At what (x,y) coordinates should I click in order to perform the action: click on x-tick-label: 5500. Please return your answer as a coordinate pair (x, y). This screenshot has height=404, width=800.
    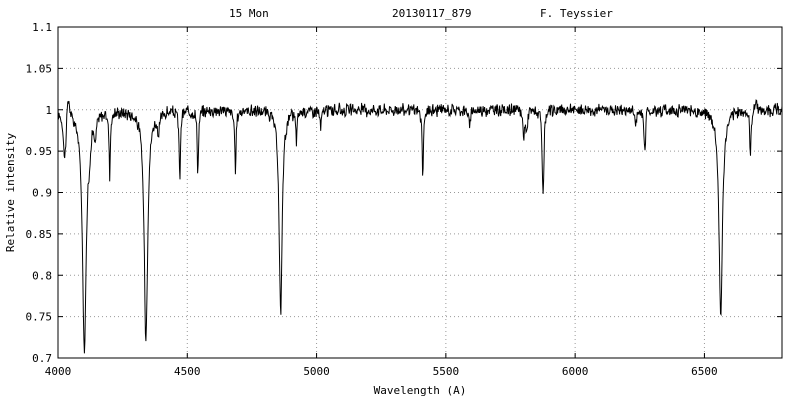
    Looking at the image, I should click on (446, 371).